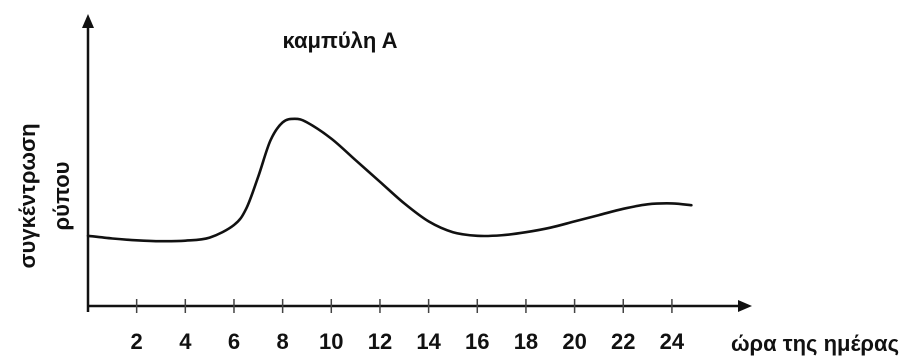 The width and height of the screenshot is (918, 356). I want to click on x-tick-label-18: 18, so click(526, 341).